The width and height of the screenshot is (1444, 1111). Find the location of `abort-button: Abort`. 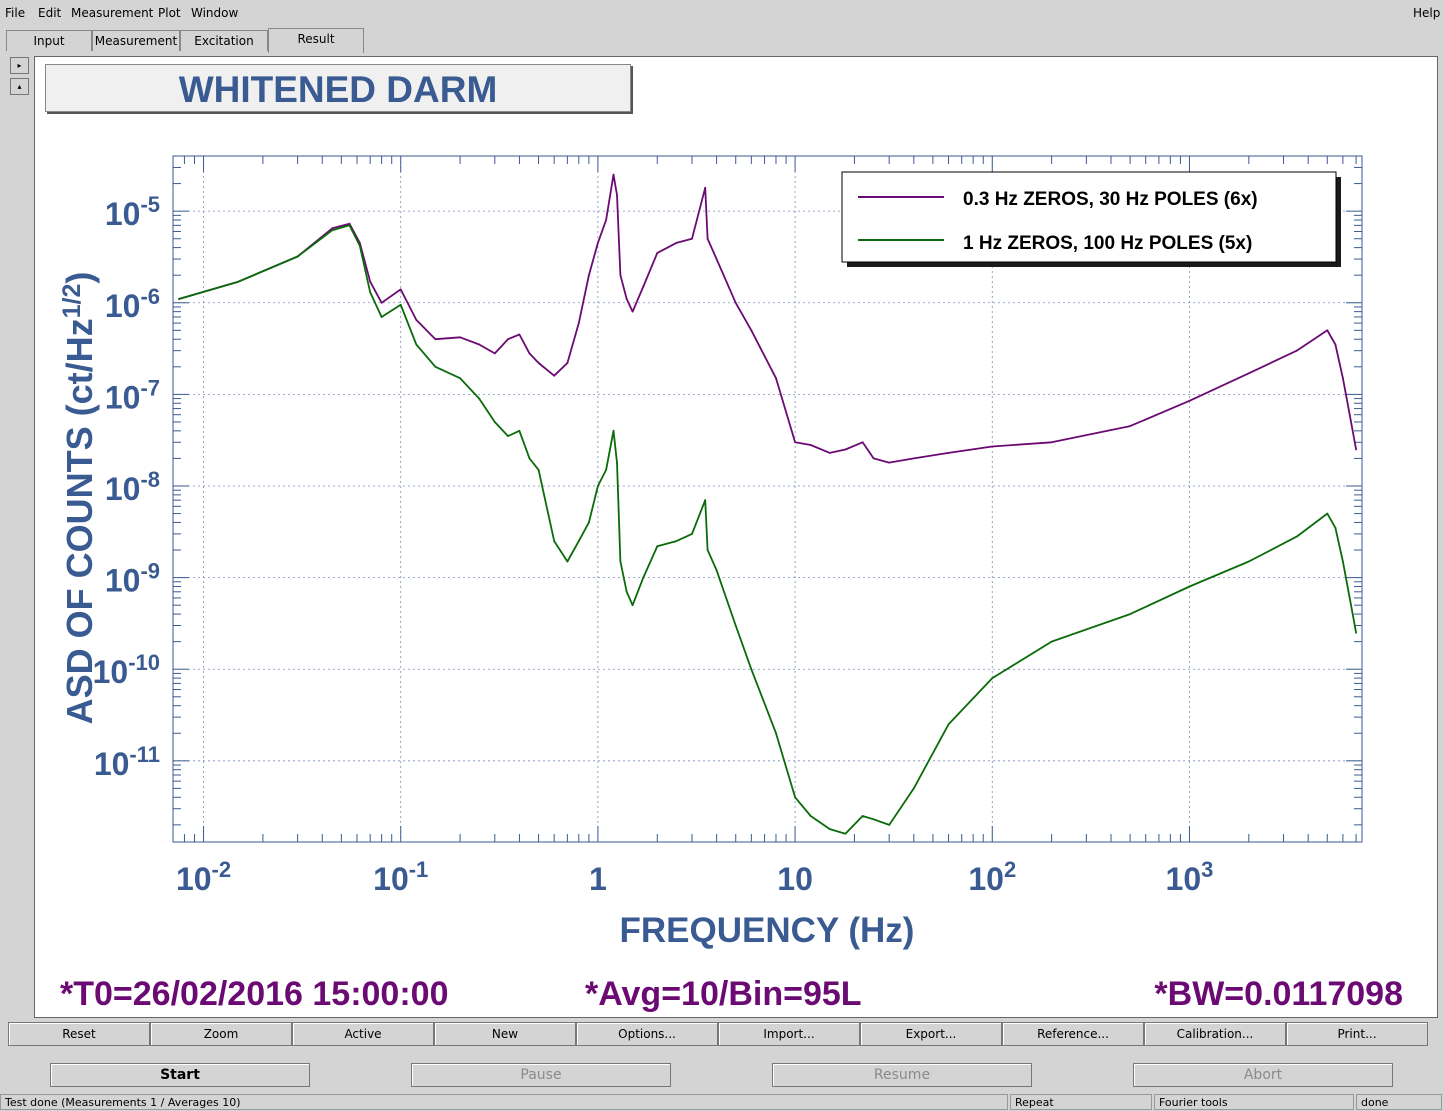

abort-button: Abort is located at coordinates (1263, 1075).